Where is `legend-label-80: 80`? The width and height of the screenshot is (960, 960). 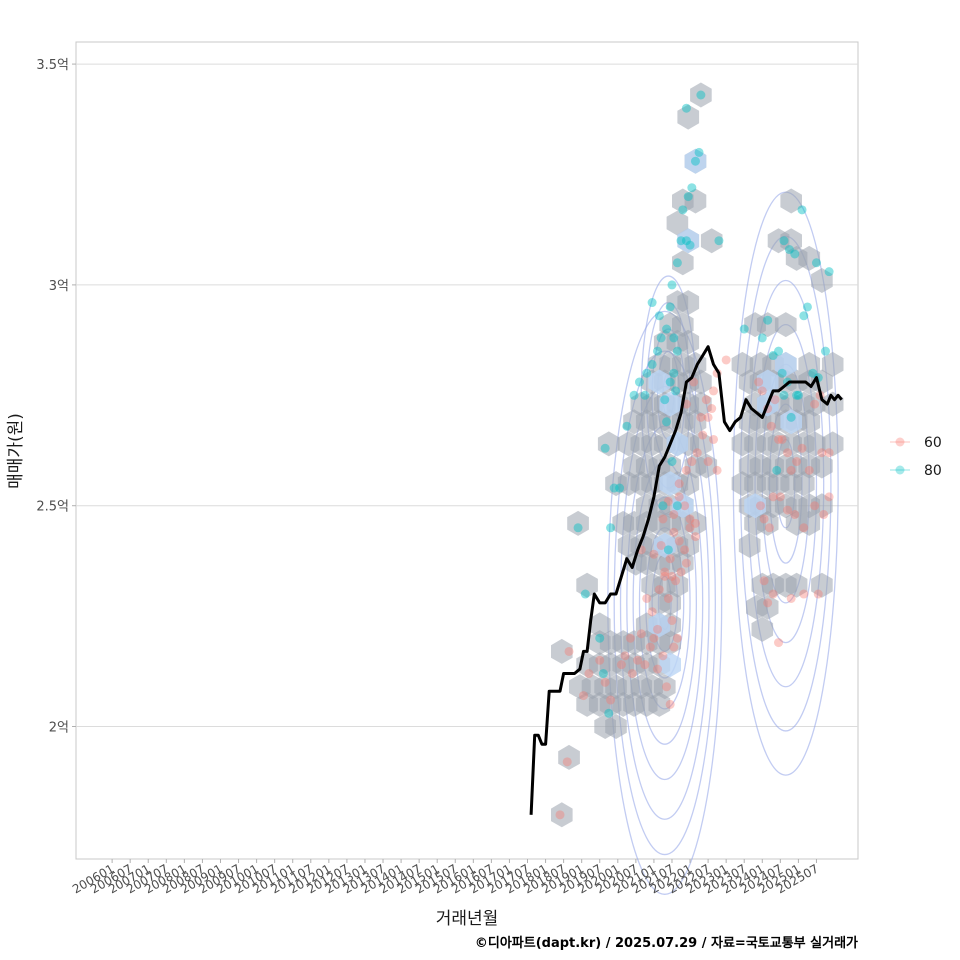
legend-label-80: 80 is located at coordinates (933, 471).